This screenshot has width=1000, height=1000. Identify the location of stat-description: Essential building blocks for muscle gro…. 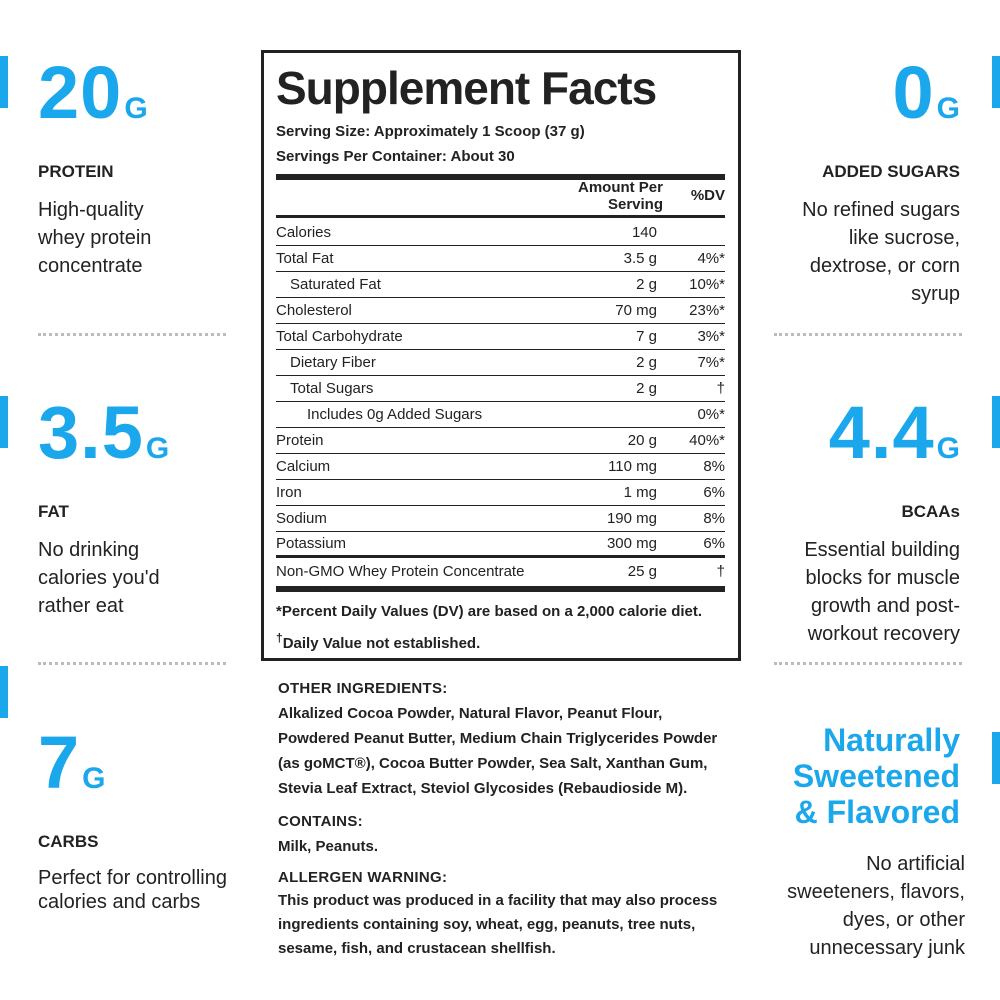
(882, 592).